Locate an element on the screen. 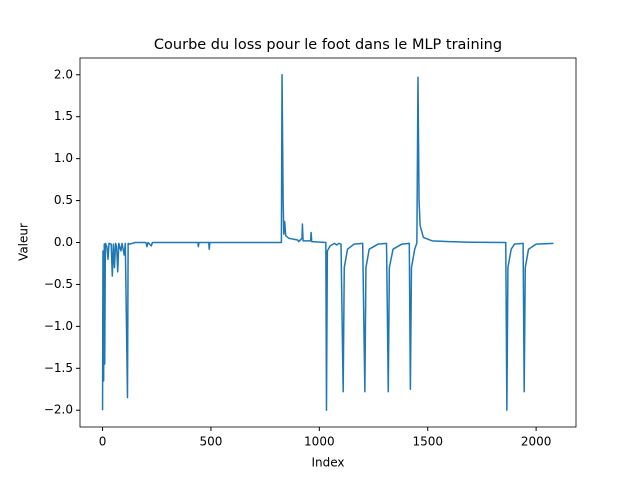 The width and height of the screenshot is (640, 480). x-tick-label: 1000 is located at coordinates (319, 442).